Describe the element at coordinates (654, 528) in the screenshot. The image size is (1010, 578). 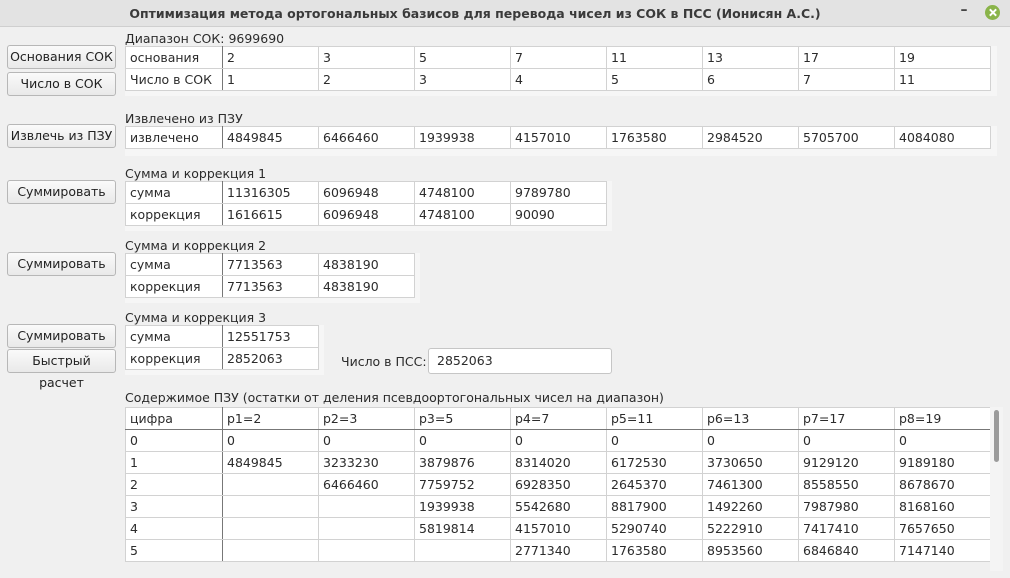
I see `table-cell: 5290740` at that location.